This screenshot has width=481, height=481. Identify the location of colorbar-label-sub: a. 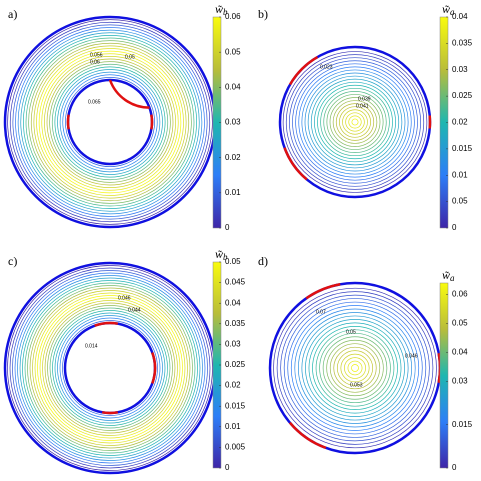
(452, 12).